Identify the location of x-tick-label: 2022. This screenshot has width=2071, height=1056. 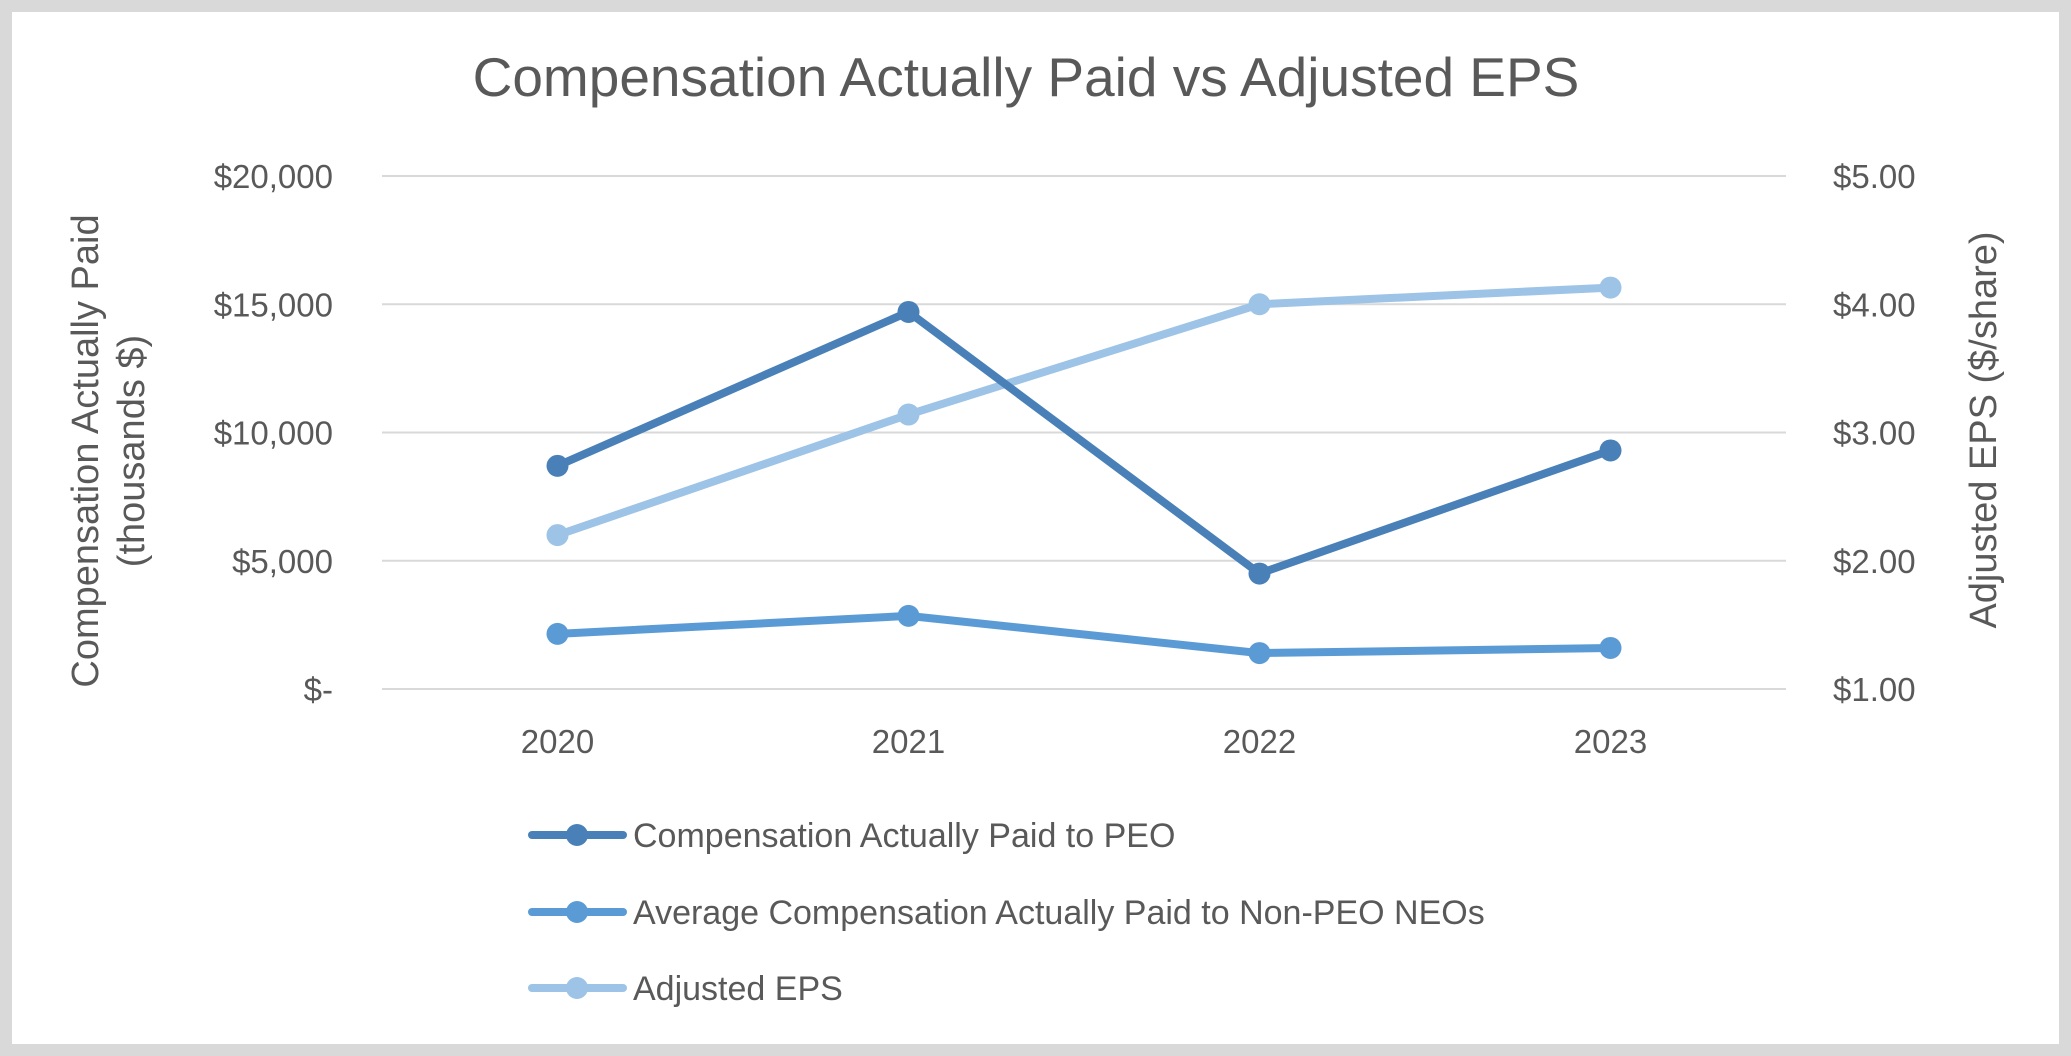
(1259, 741).